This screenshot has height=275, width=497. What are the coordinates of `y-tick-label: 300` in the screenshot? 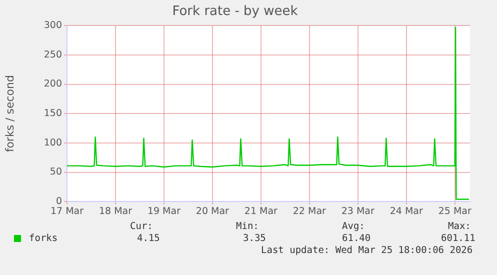 It's located at (53, 26).